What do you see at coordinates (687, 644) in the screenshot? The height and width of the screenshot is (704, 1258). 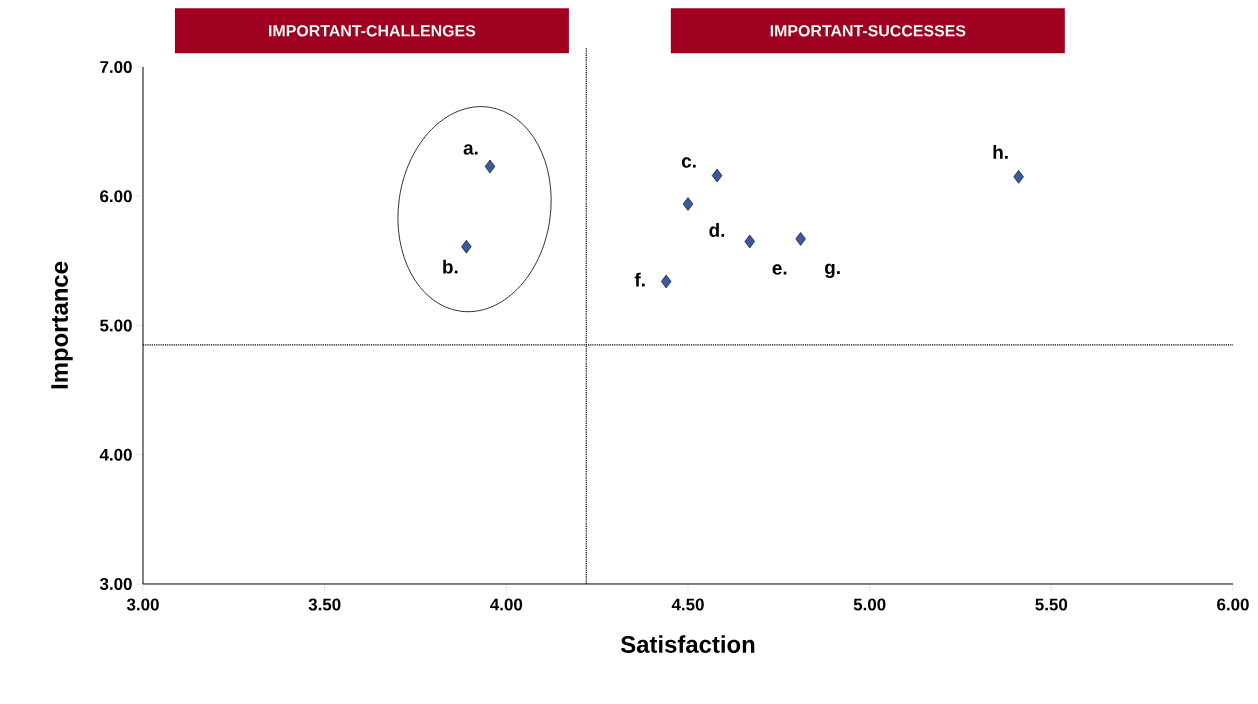 I see `x-axis-title: Satisfaction` at bounding box center [687, 644].